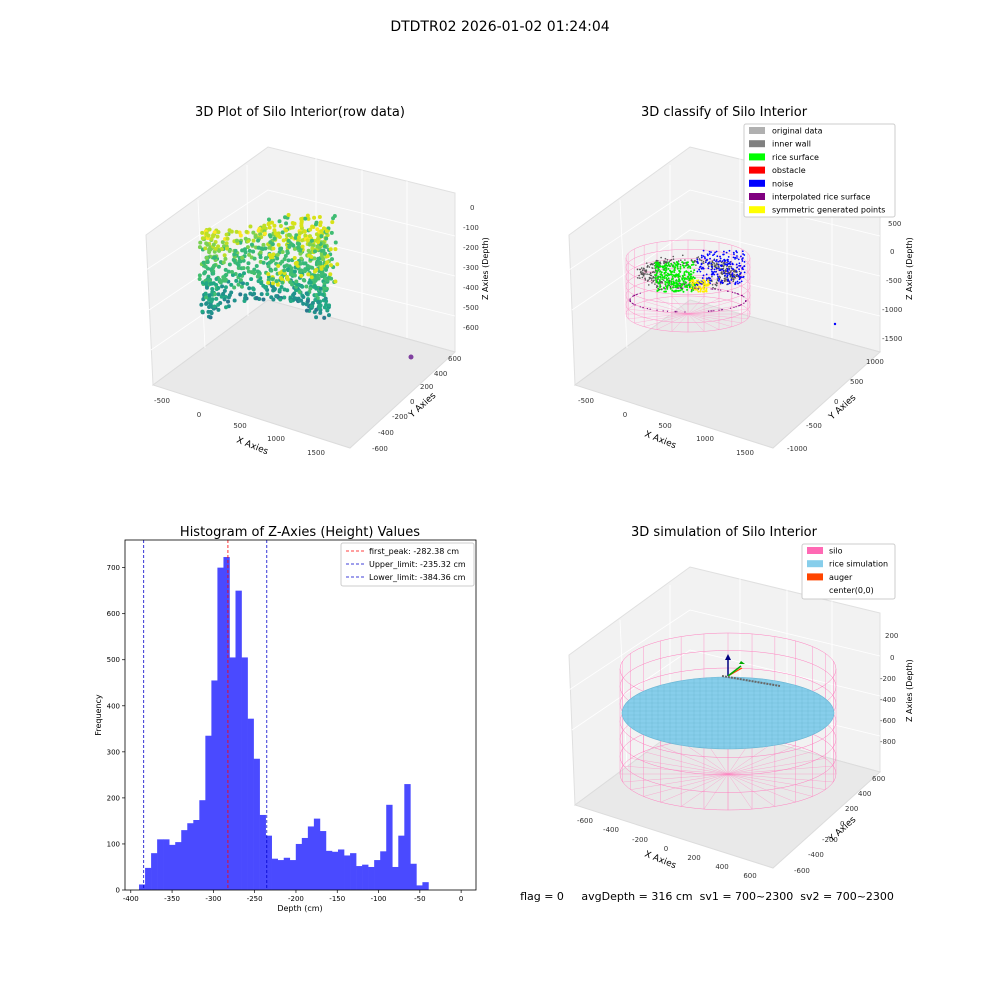 The width and height of the screenshot is (1000, 1000). I want to click on raw-ytick: -400, so click(386, 433).